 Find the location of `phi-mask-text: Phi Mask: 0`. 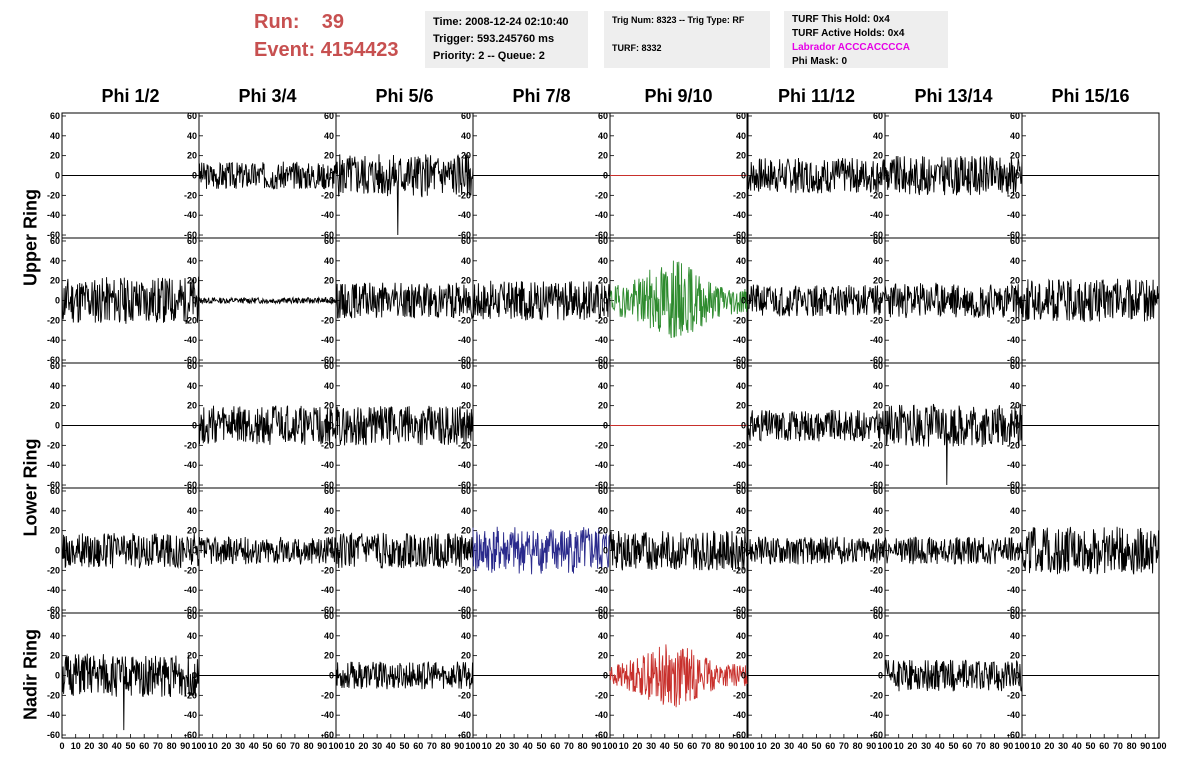

phi-mask-text: Phi Mask: 0 is located at coordinates (820, 61).